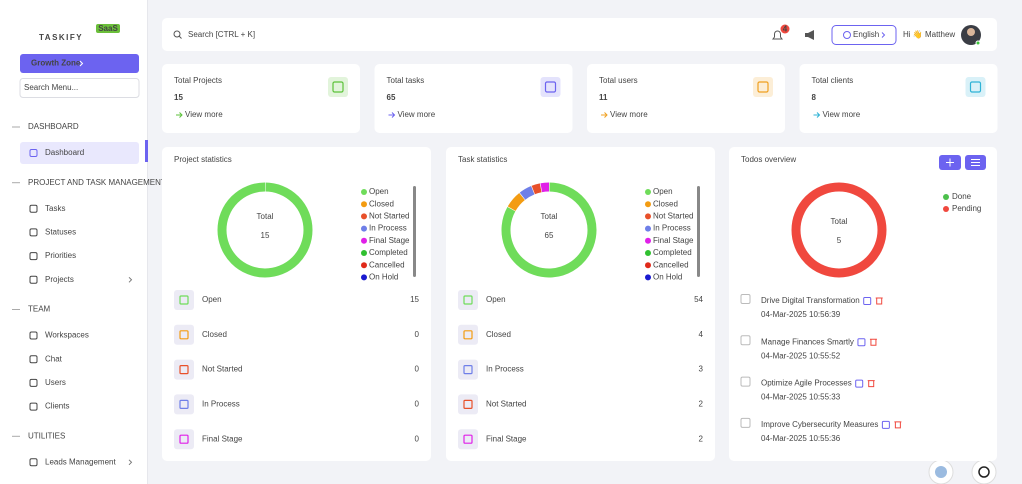 Image resolution: width=1022 pixels, height=484 pixels. What do you see at coordinates (60, 232) in the screenshot?
I see `menu-item: Statuses` at bounding box center [60, 232].